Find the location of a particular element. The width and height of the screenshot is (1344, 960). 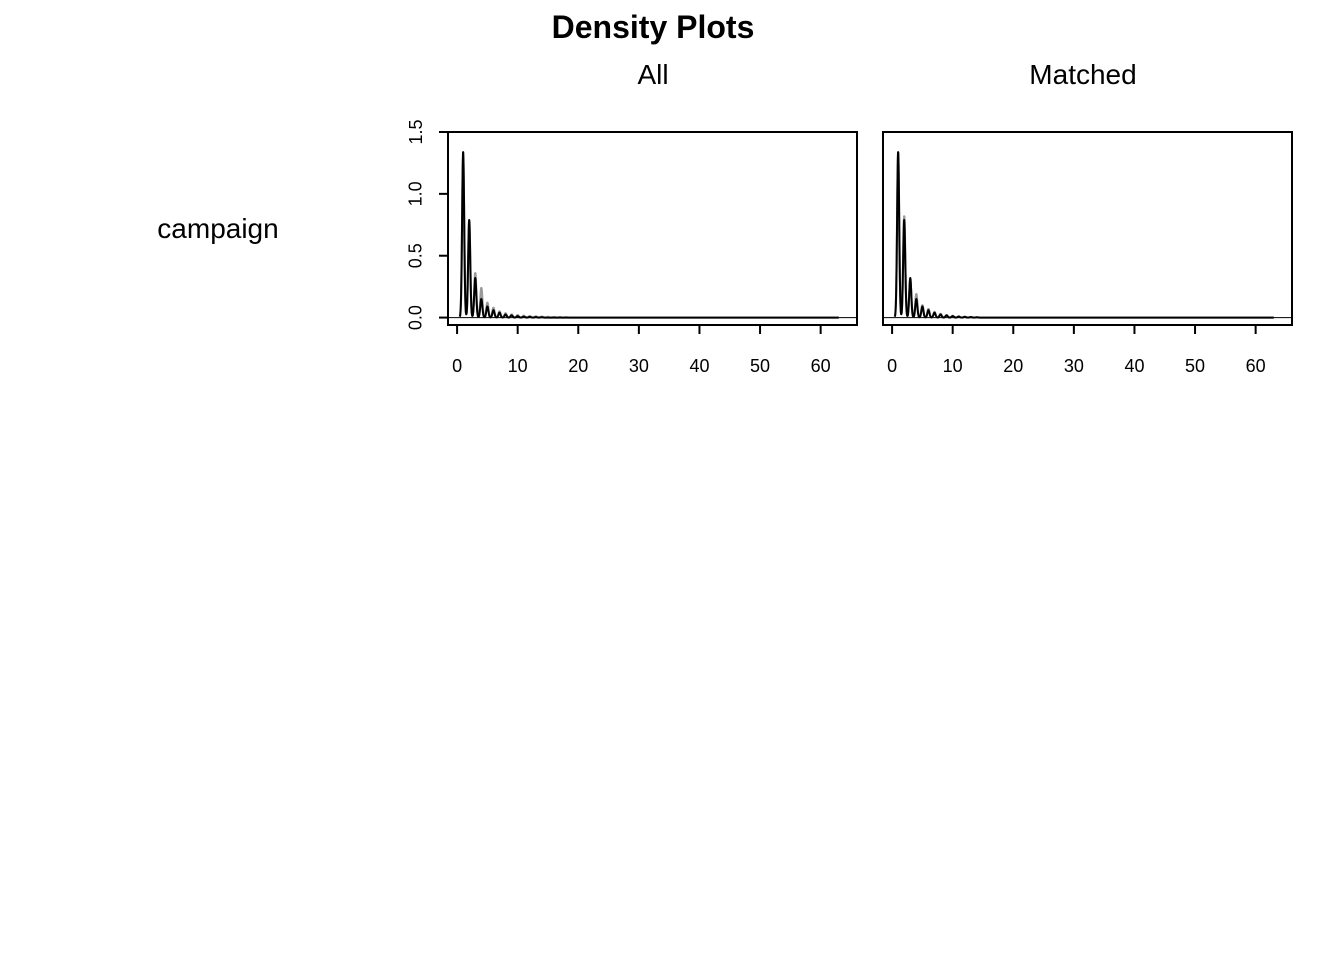

y-tick-label-all: 0.0 is located at coordinates (416, 317).